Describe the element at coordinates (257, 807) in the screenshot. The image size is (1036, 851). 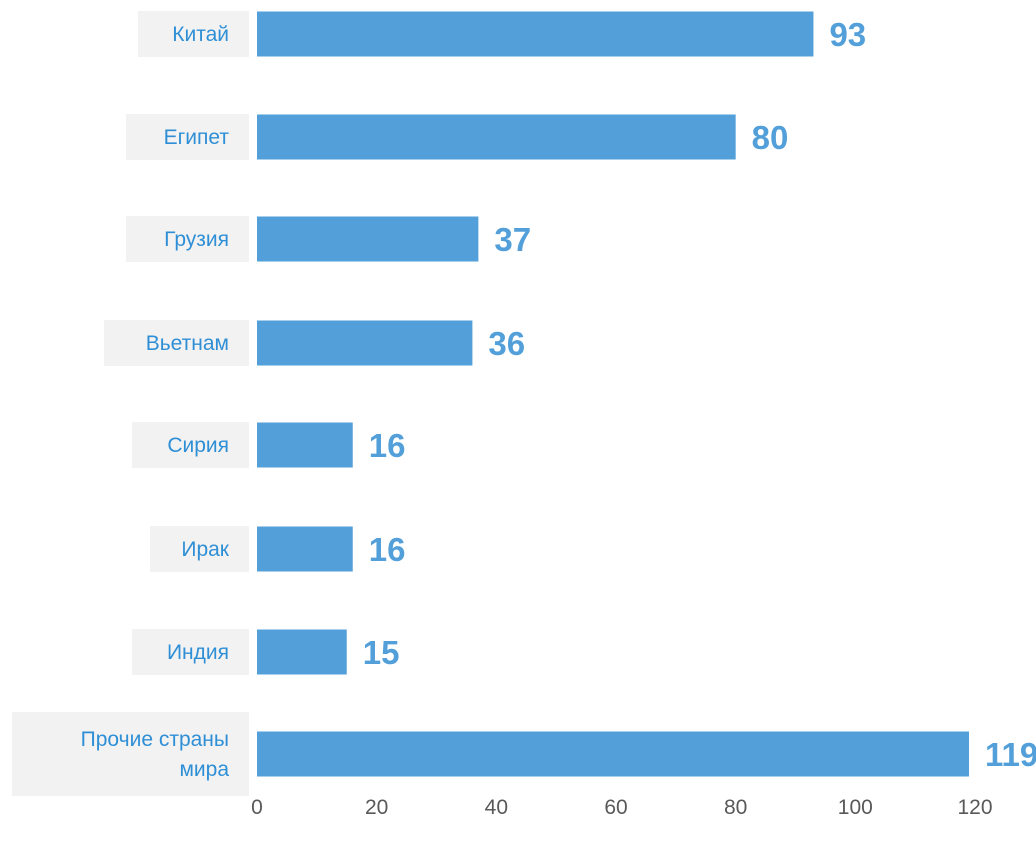
I see `x-tick-label: 0` at that location.